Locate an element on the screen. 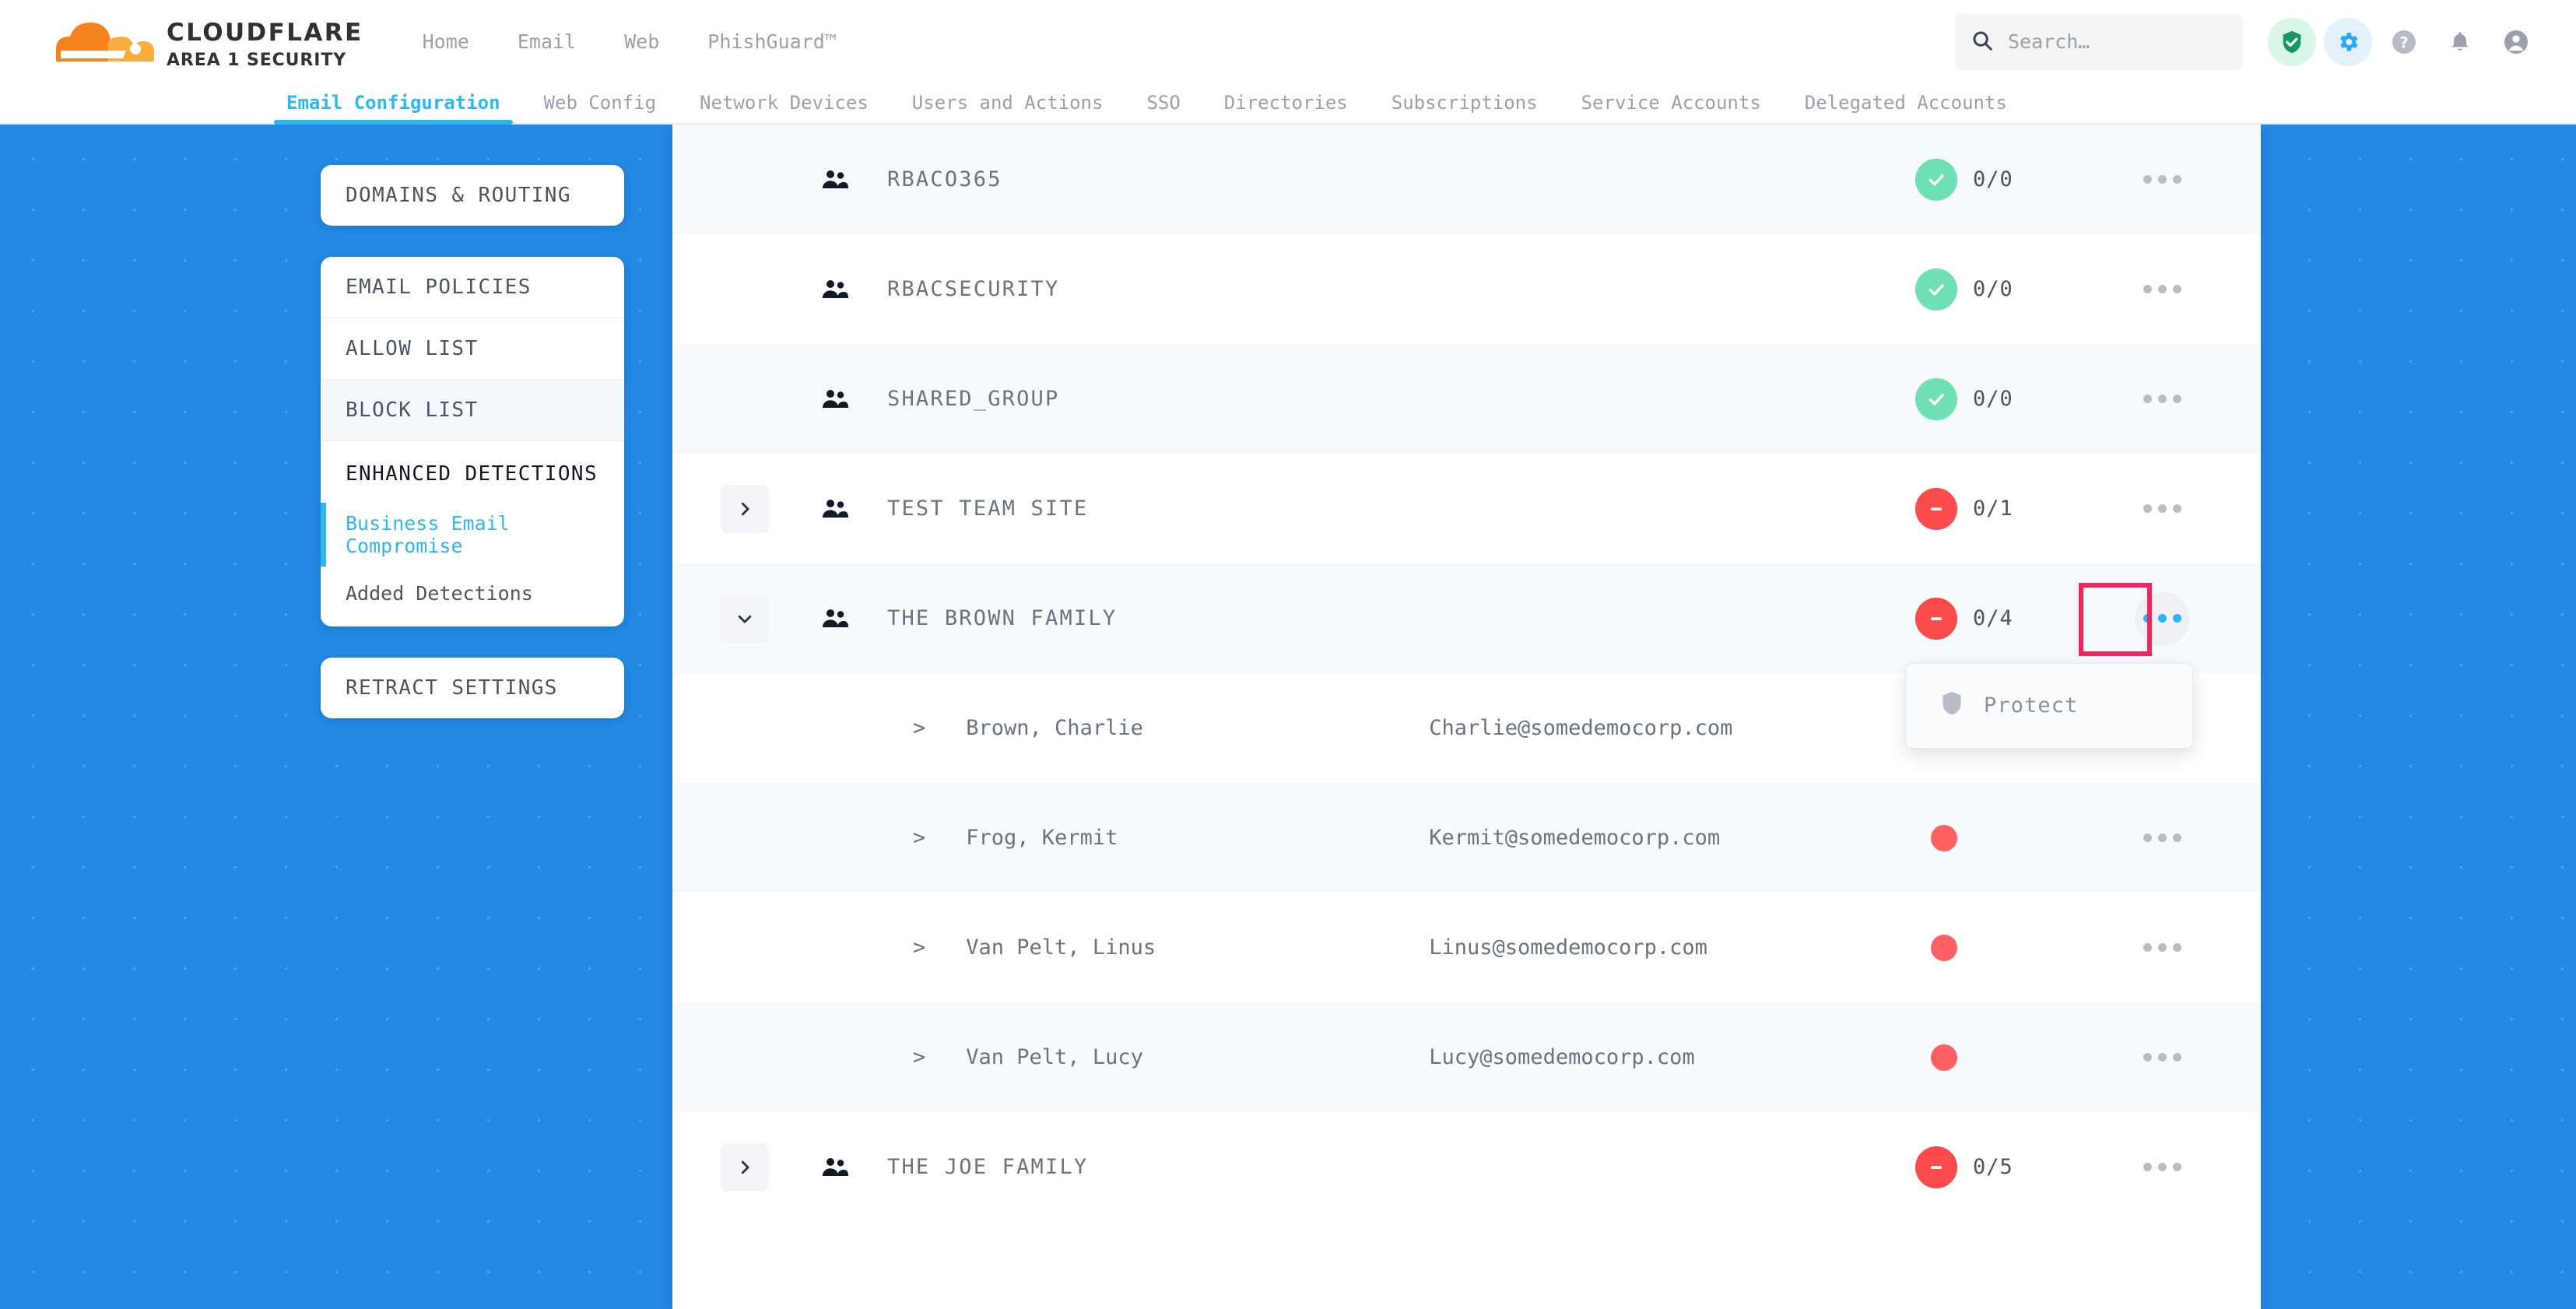  row-status-cell: 0/1 is located at coordinates (2076, 509).